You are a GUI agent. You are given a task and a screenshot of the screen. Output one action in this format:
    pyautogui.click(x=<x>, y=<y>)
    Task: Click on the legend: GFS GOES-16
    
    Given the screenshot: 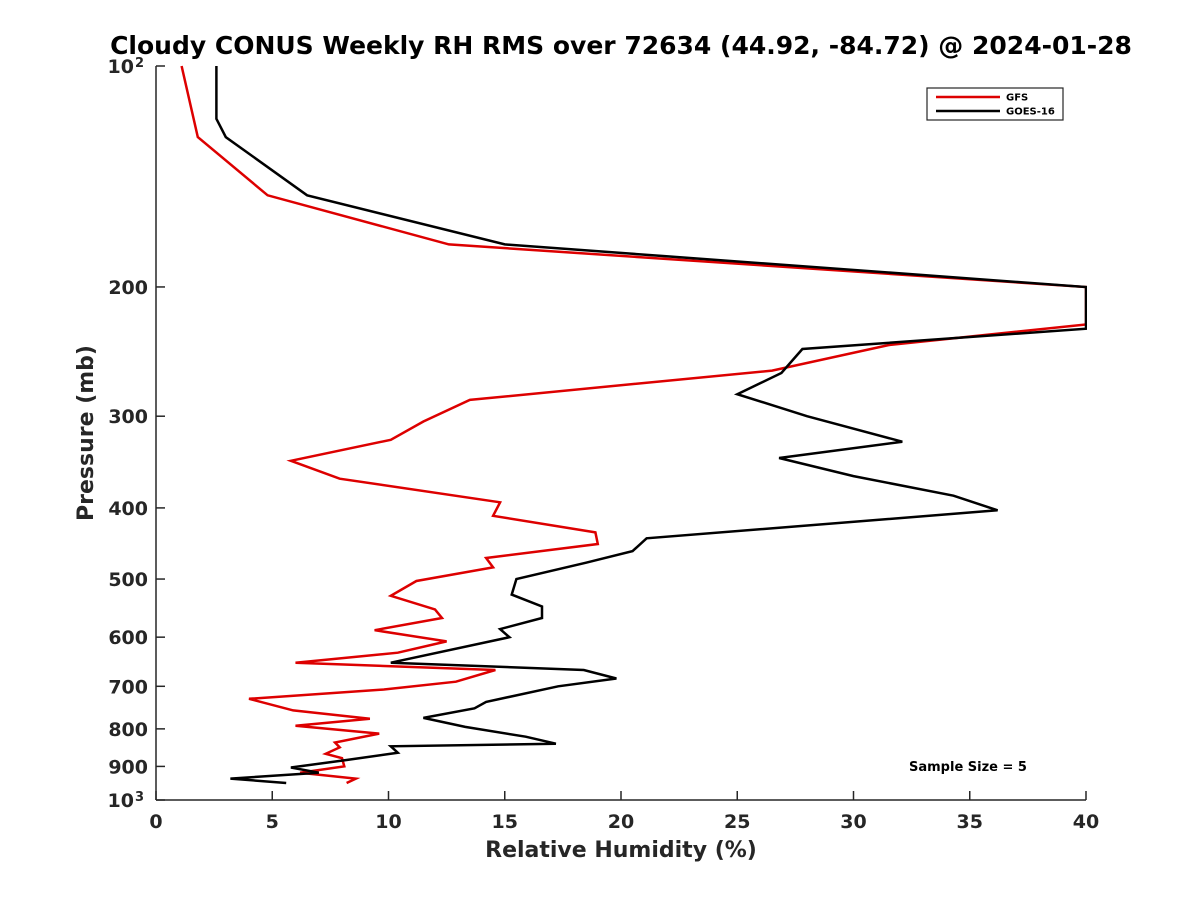 What is the action you would take?
    pyautogui.click(x=995, y=104)
    